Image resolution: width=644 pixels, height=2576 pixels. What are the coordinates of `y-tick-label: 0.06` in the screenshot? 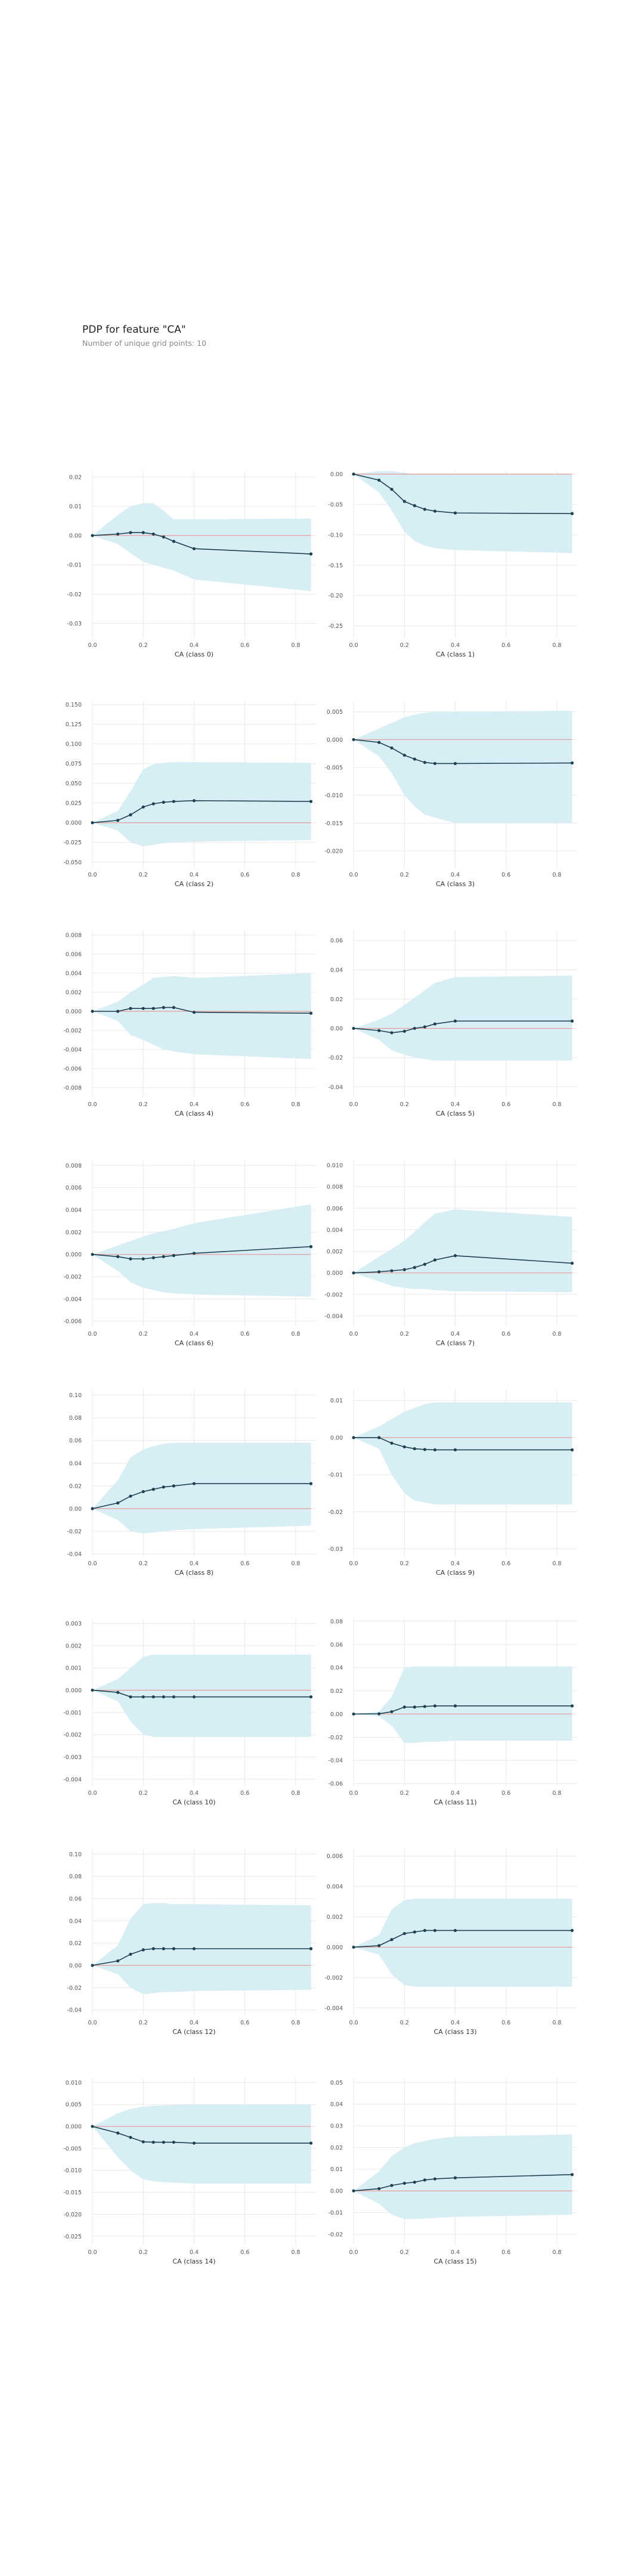 It's located at (76, 1899).